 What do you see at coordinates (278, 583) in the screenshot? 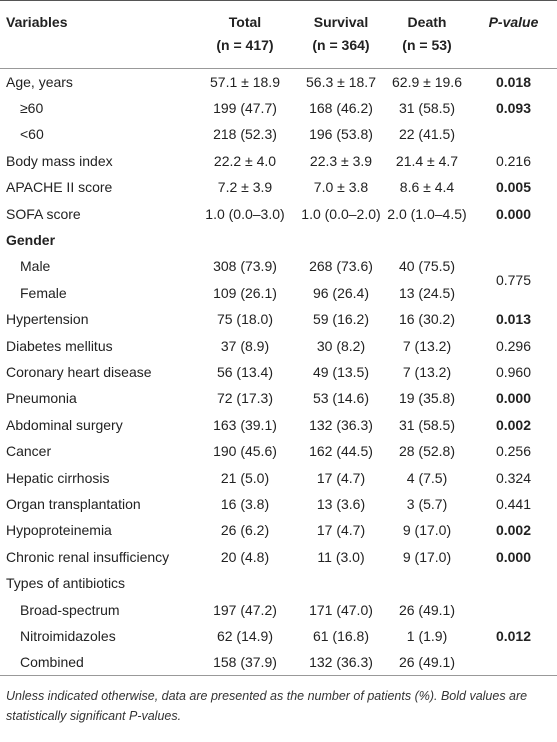
I see `table-row: Types of antibiotics` at bounding box center [278, 583].